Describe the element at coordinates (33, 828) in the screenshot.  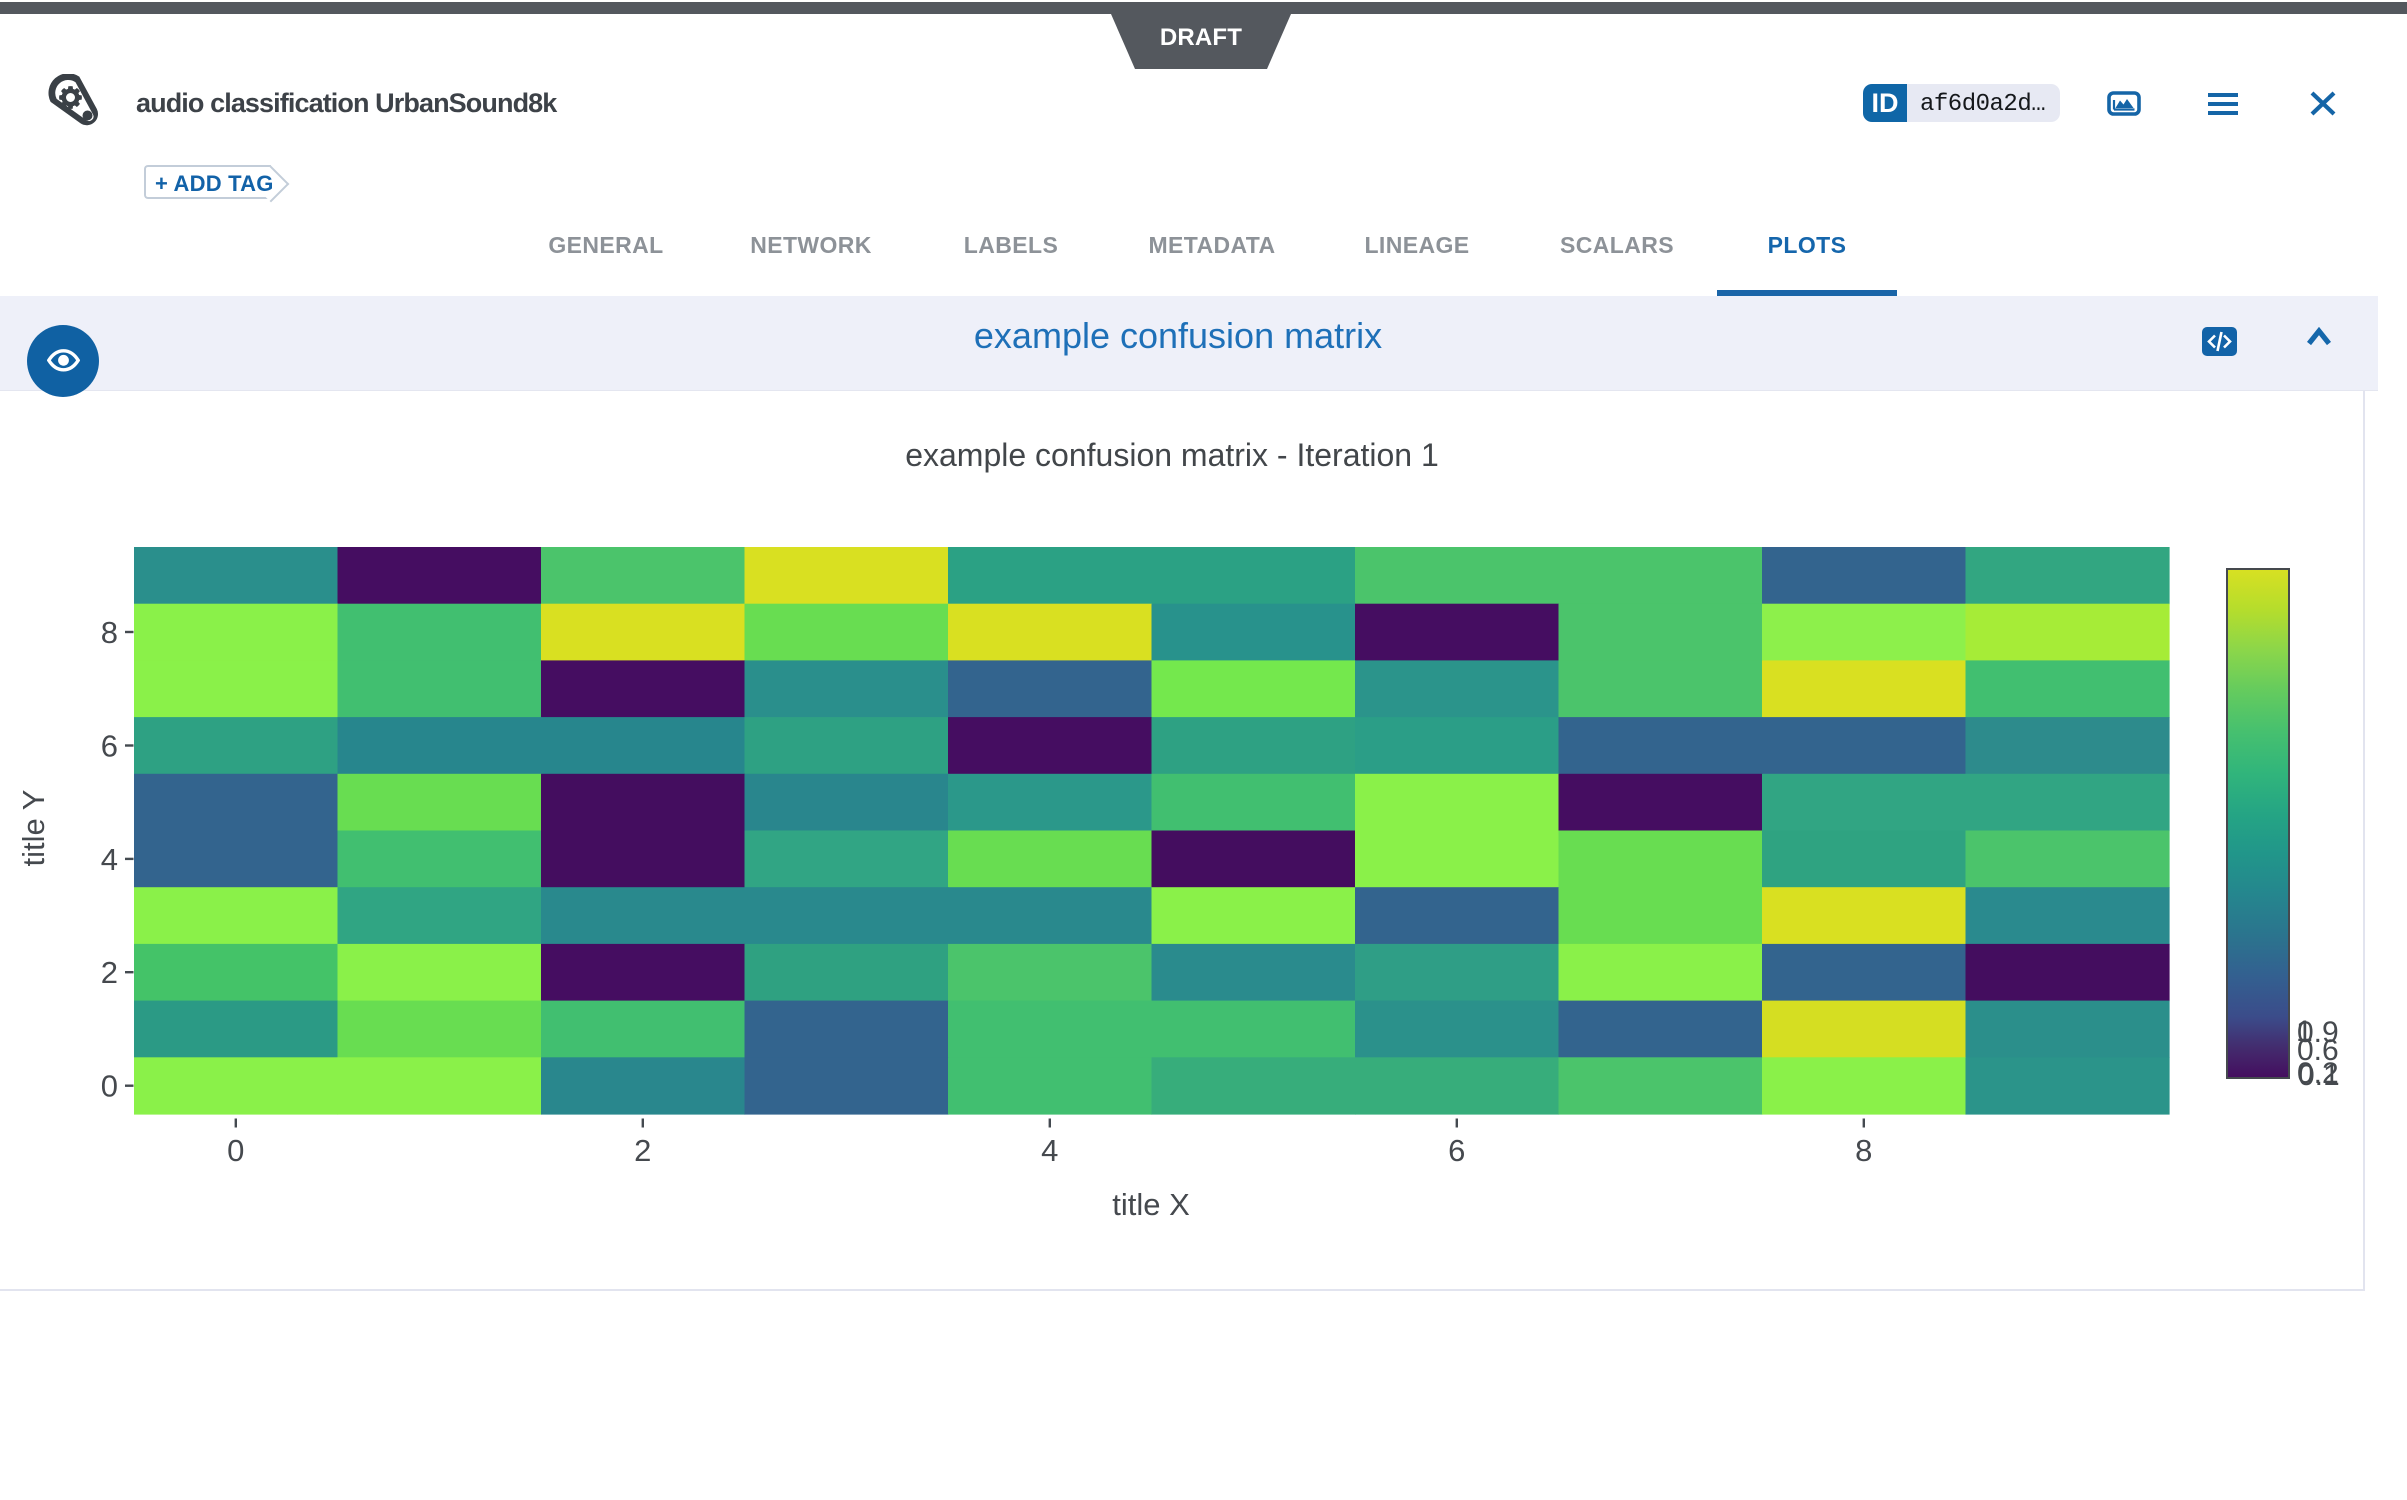
I see `svg-text: title Y` at that location.